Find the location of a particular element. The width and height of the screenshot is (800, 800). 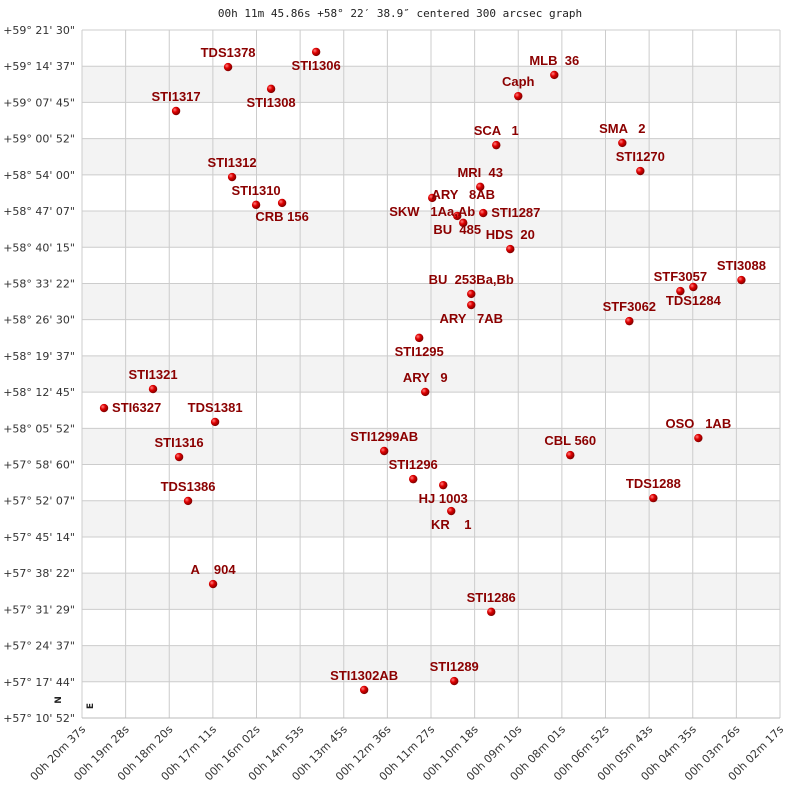

star-label: HJ 1003 is located at coordinates (443, 498).